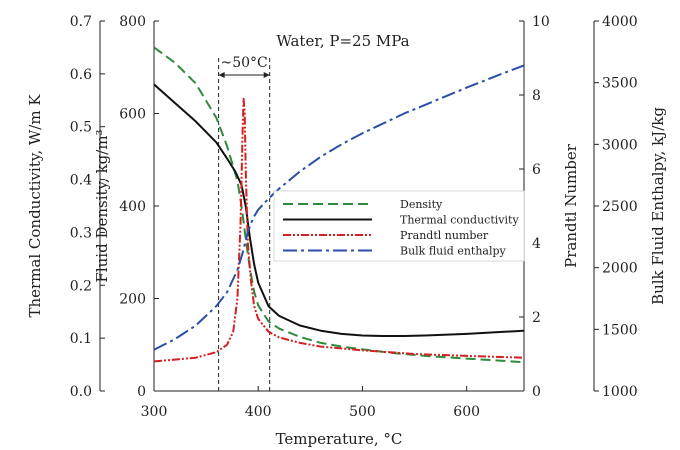  What do you see at coordinates (536, 318) in the screenshot?
I see `prandtl-tick-label: 2` at bounding box center [536, 318].